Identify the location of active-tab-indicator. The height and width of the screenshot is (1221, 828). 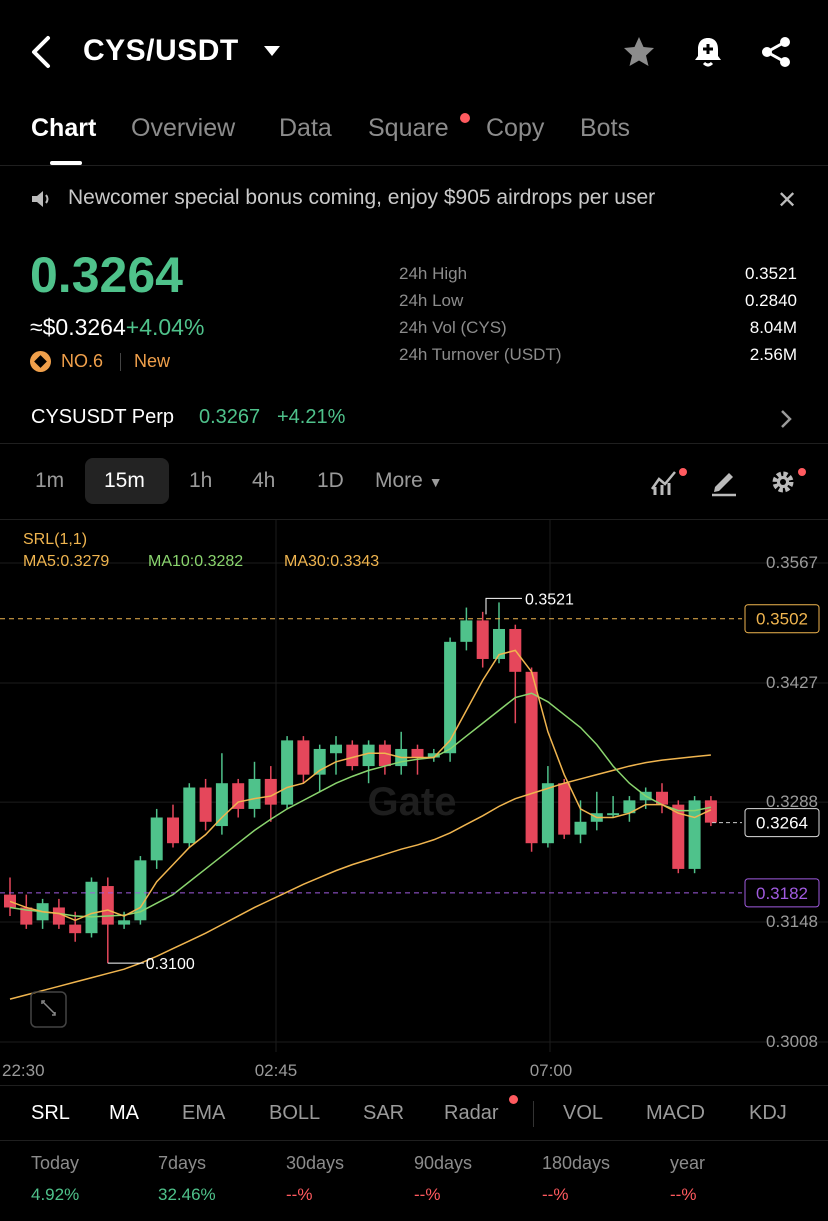
(66, 163).